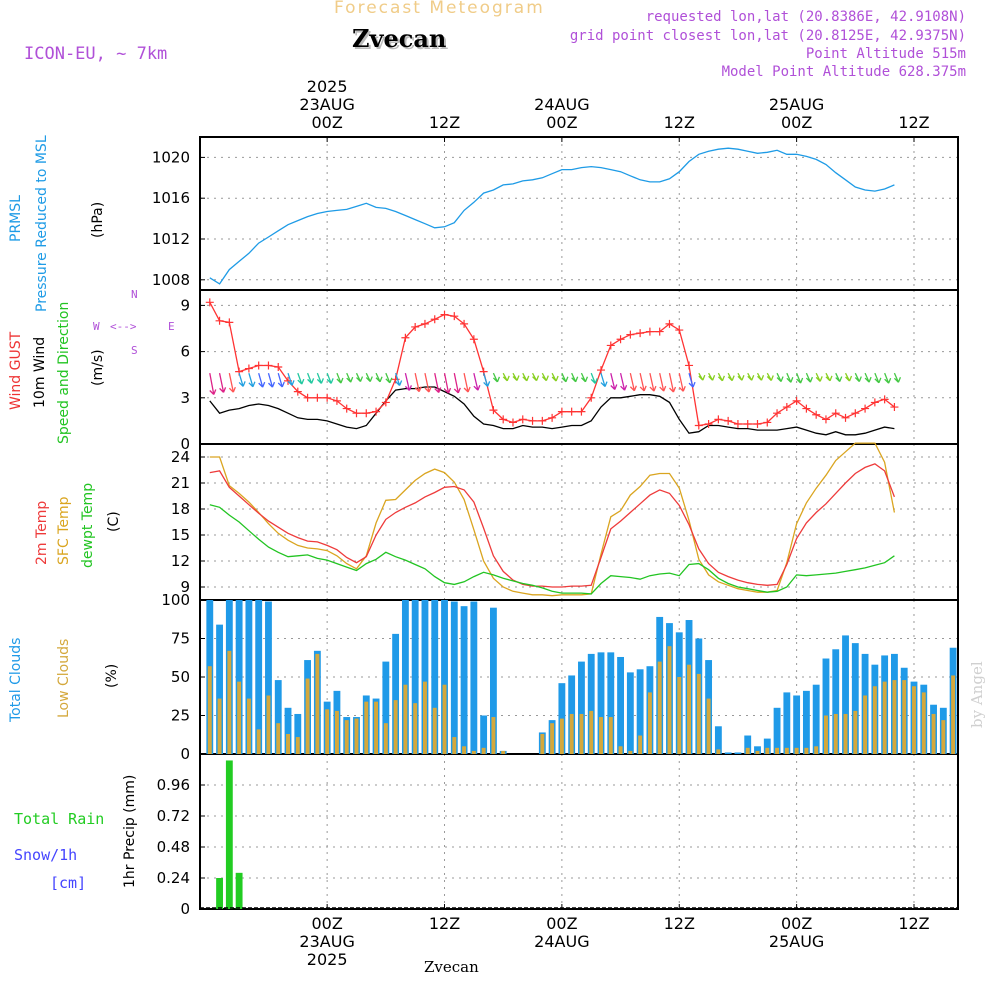  I want to click on y-tick-label: 75, so click(180, 639).